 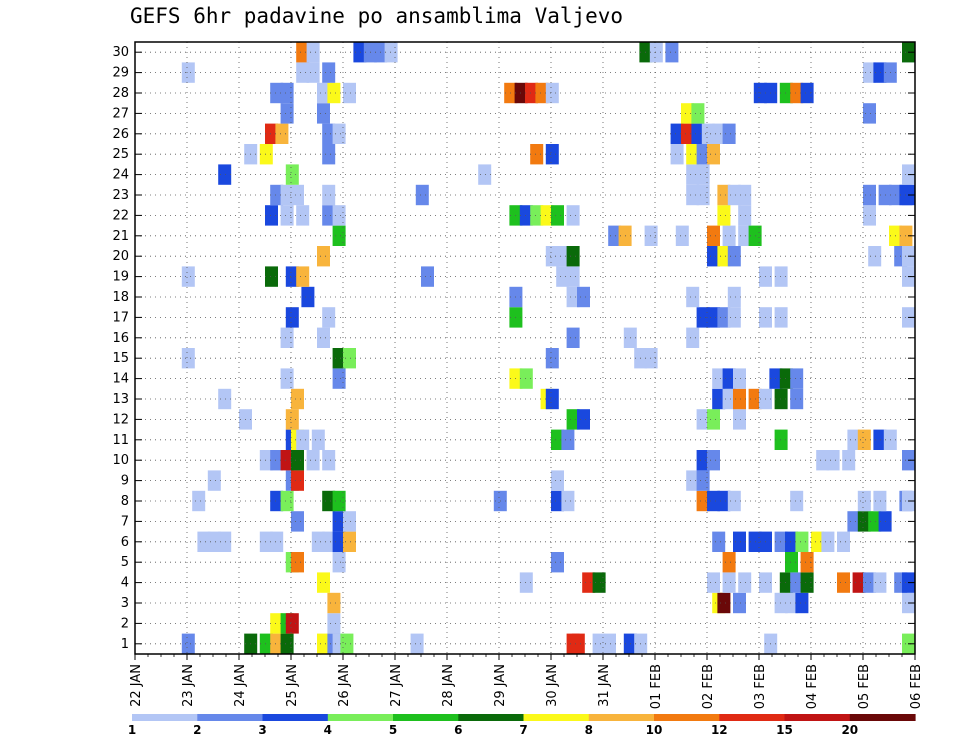 I want to click on colorbar-label: 2, so click(x=197, y=730).